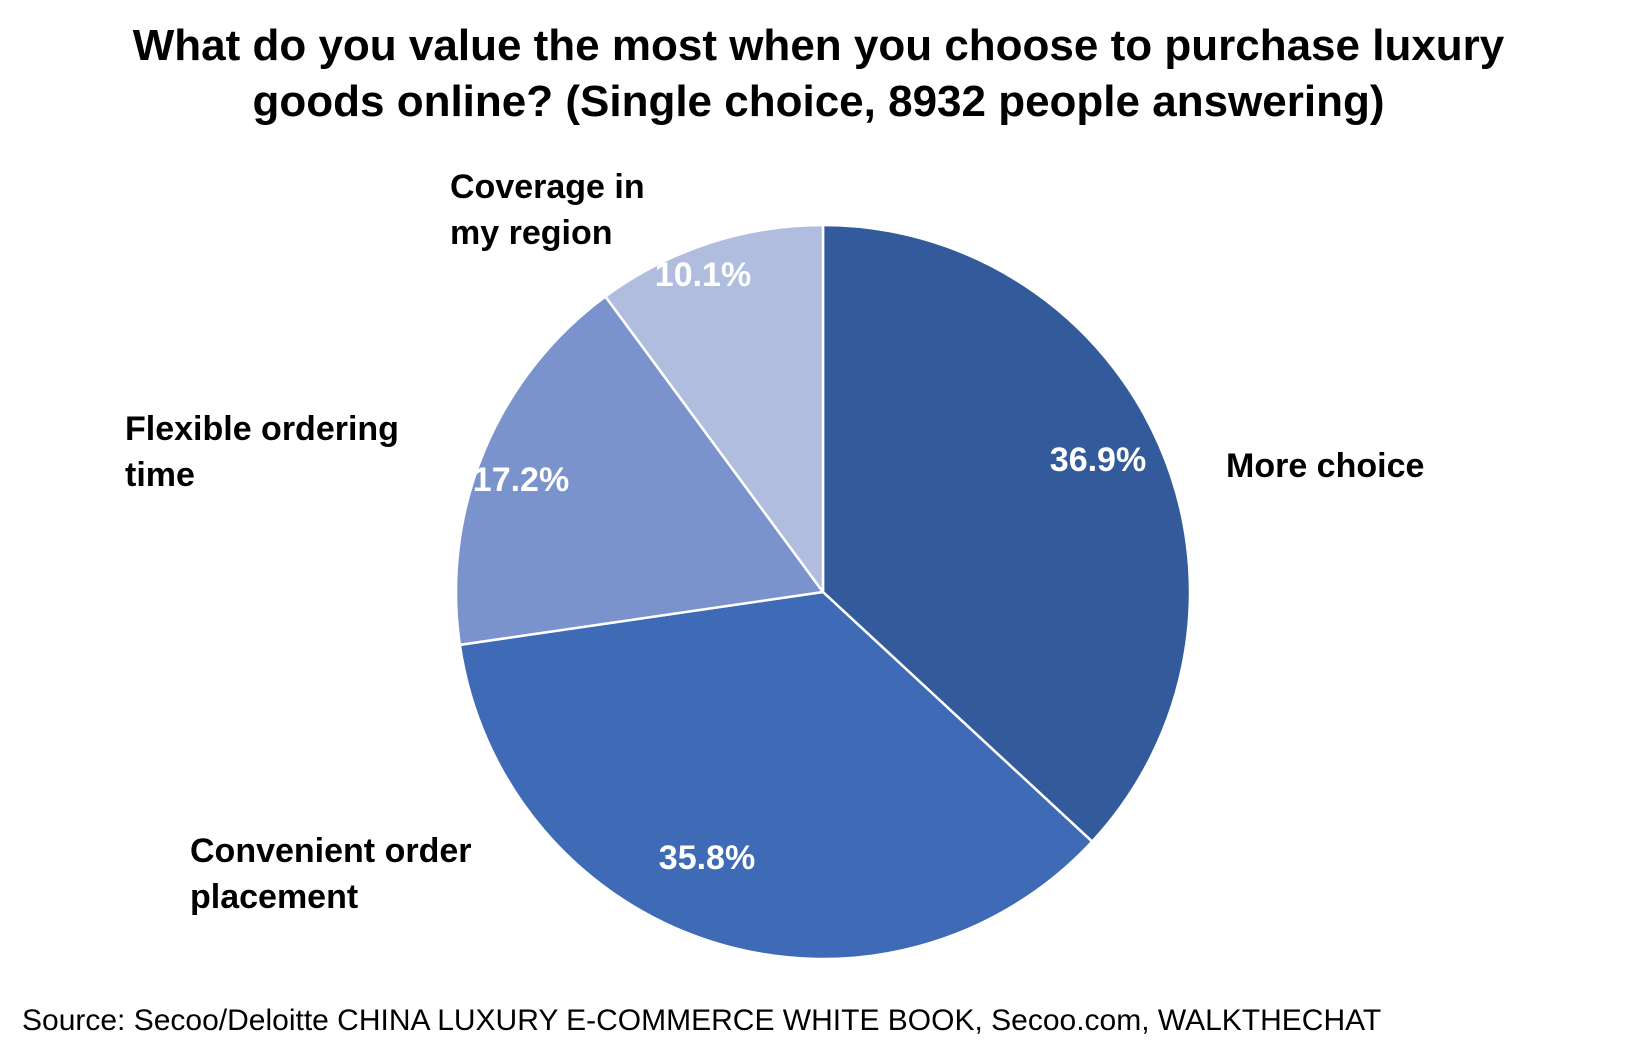 The height and width of the screenshot is (1060, 1637). I want to click on slice-value-label: 10.1%, so click(703, 275).